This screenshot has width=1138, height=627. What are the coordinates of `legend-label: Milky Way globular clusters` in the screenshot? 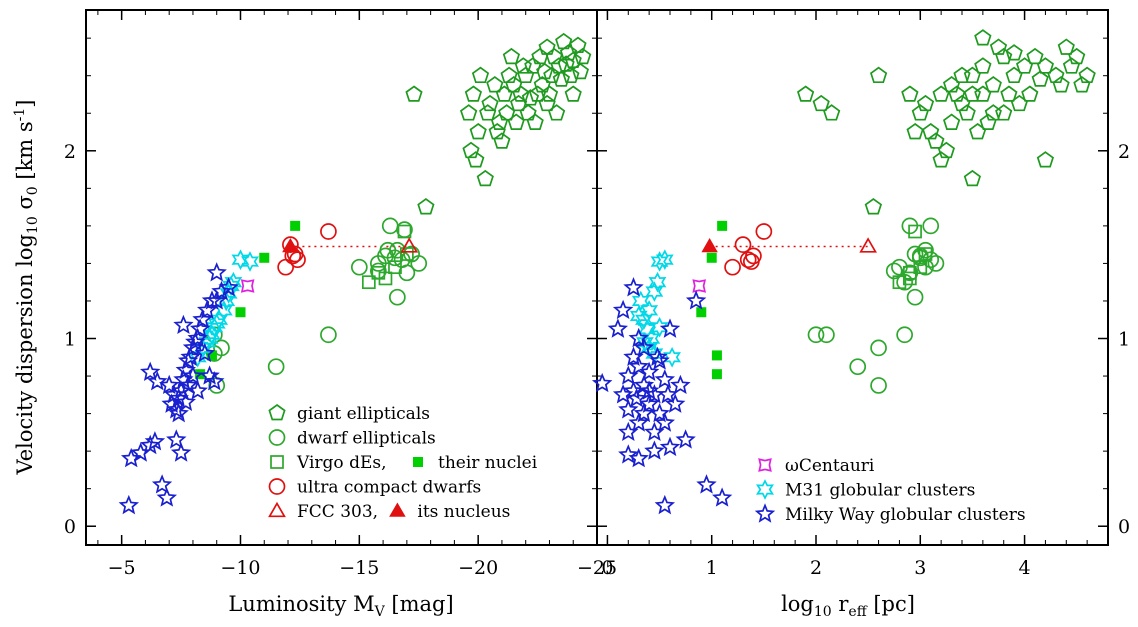 It's located at (905, 515).